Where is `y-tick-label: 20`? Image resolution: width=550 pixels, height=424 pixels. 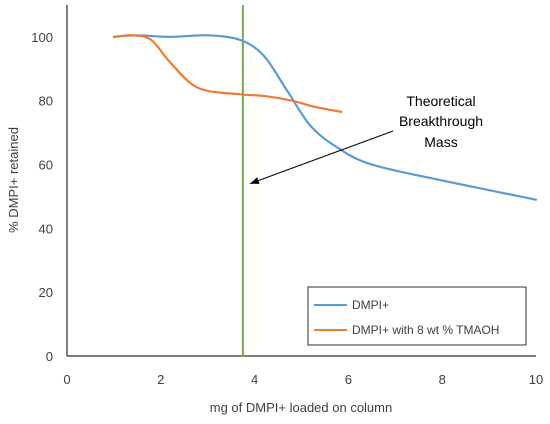 y-tick-label: 20 is located at coordinates (46, 292).